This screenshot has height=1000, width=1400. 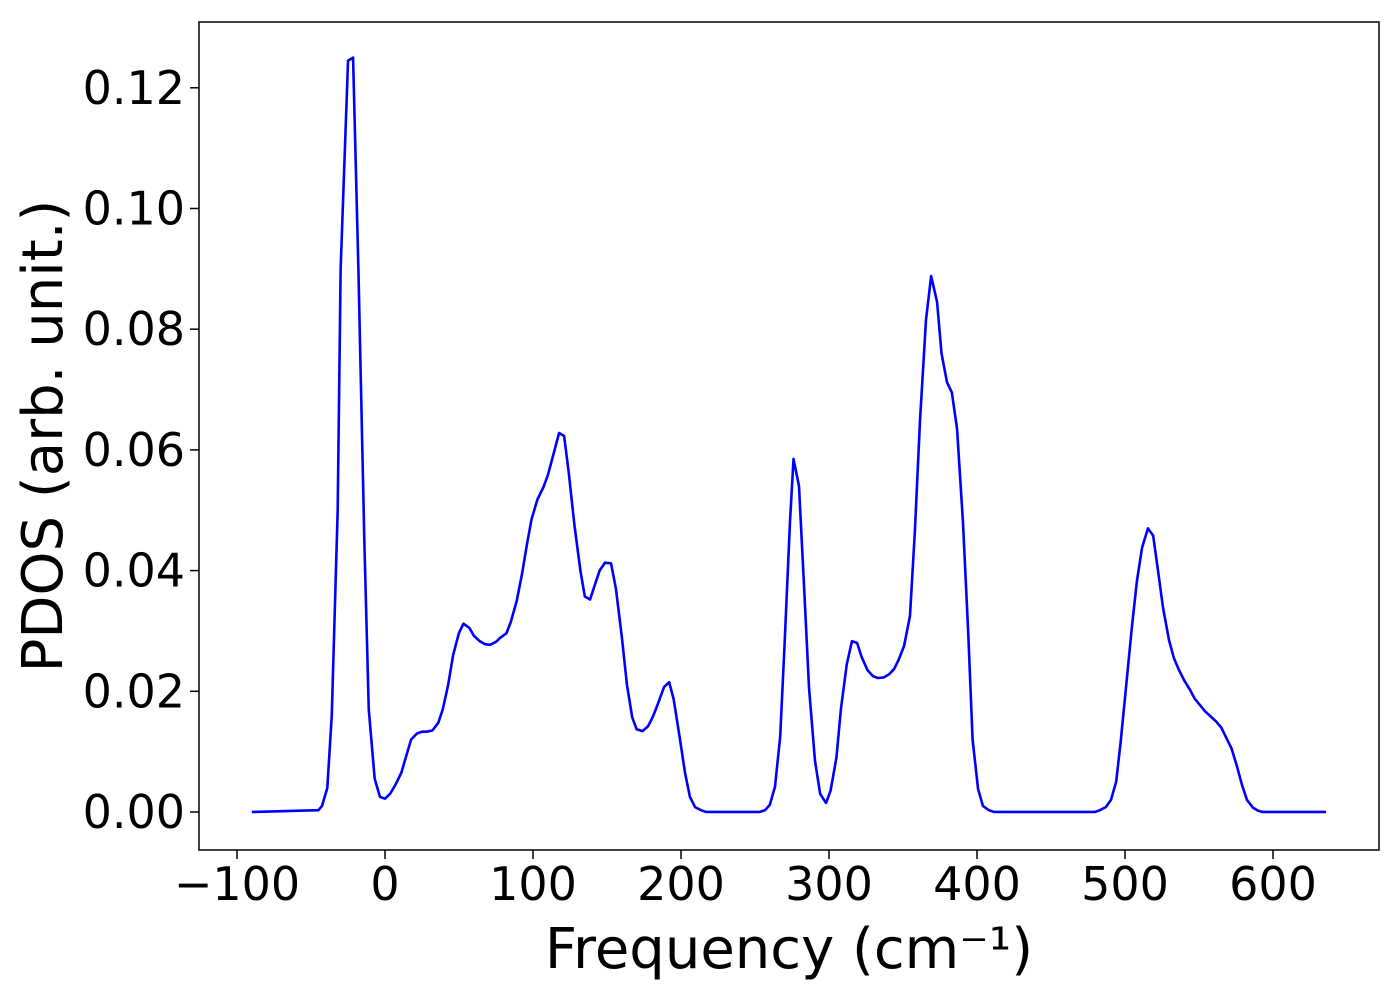 I want to click on x-tick-label: 200, so click(x=681, y=884).